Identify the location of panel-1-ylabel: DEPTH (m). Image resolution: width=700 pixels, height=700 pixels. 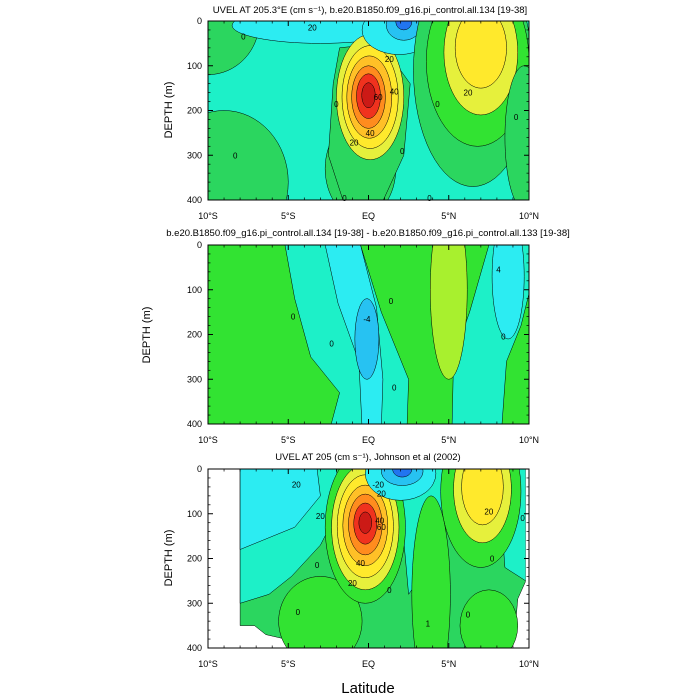
(169, 110).